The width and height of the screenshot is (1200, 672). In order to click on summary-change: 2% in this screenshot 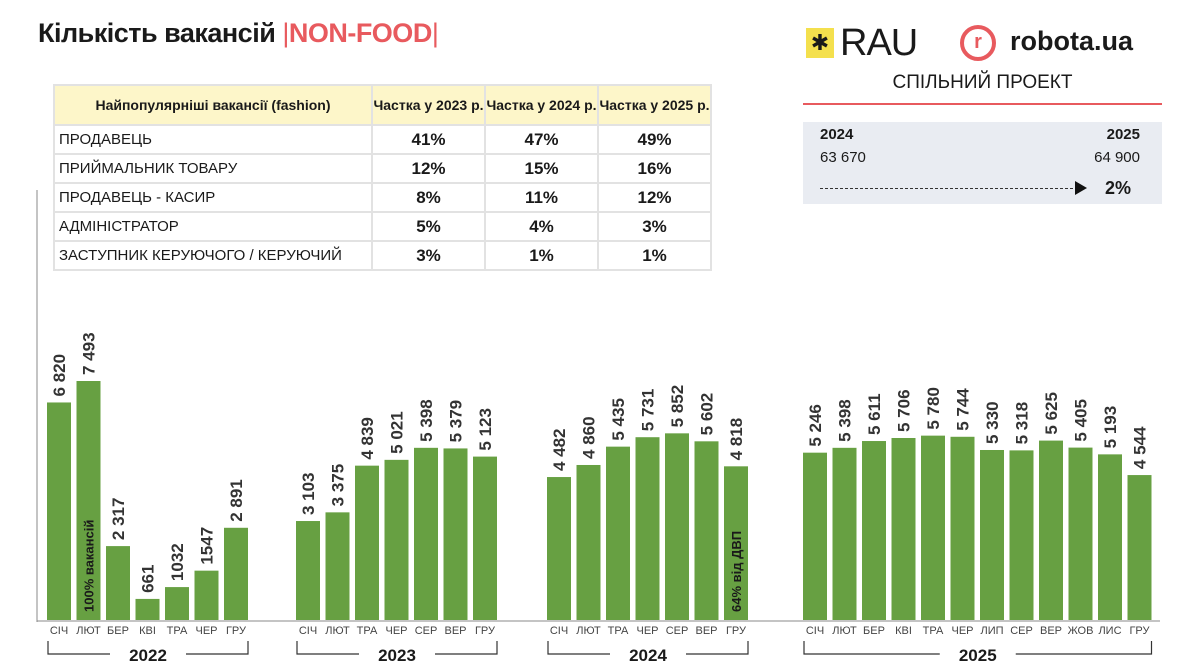, I will do `click(1118, 188)`.